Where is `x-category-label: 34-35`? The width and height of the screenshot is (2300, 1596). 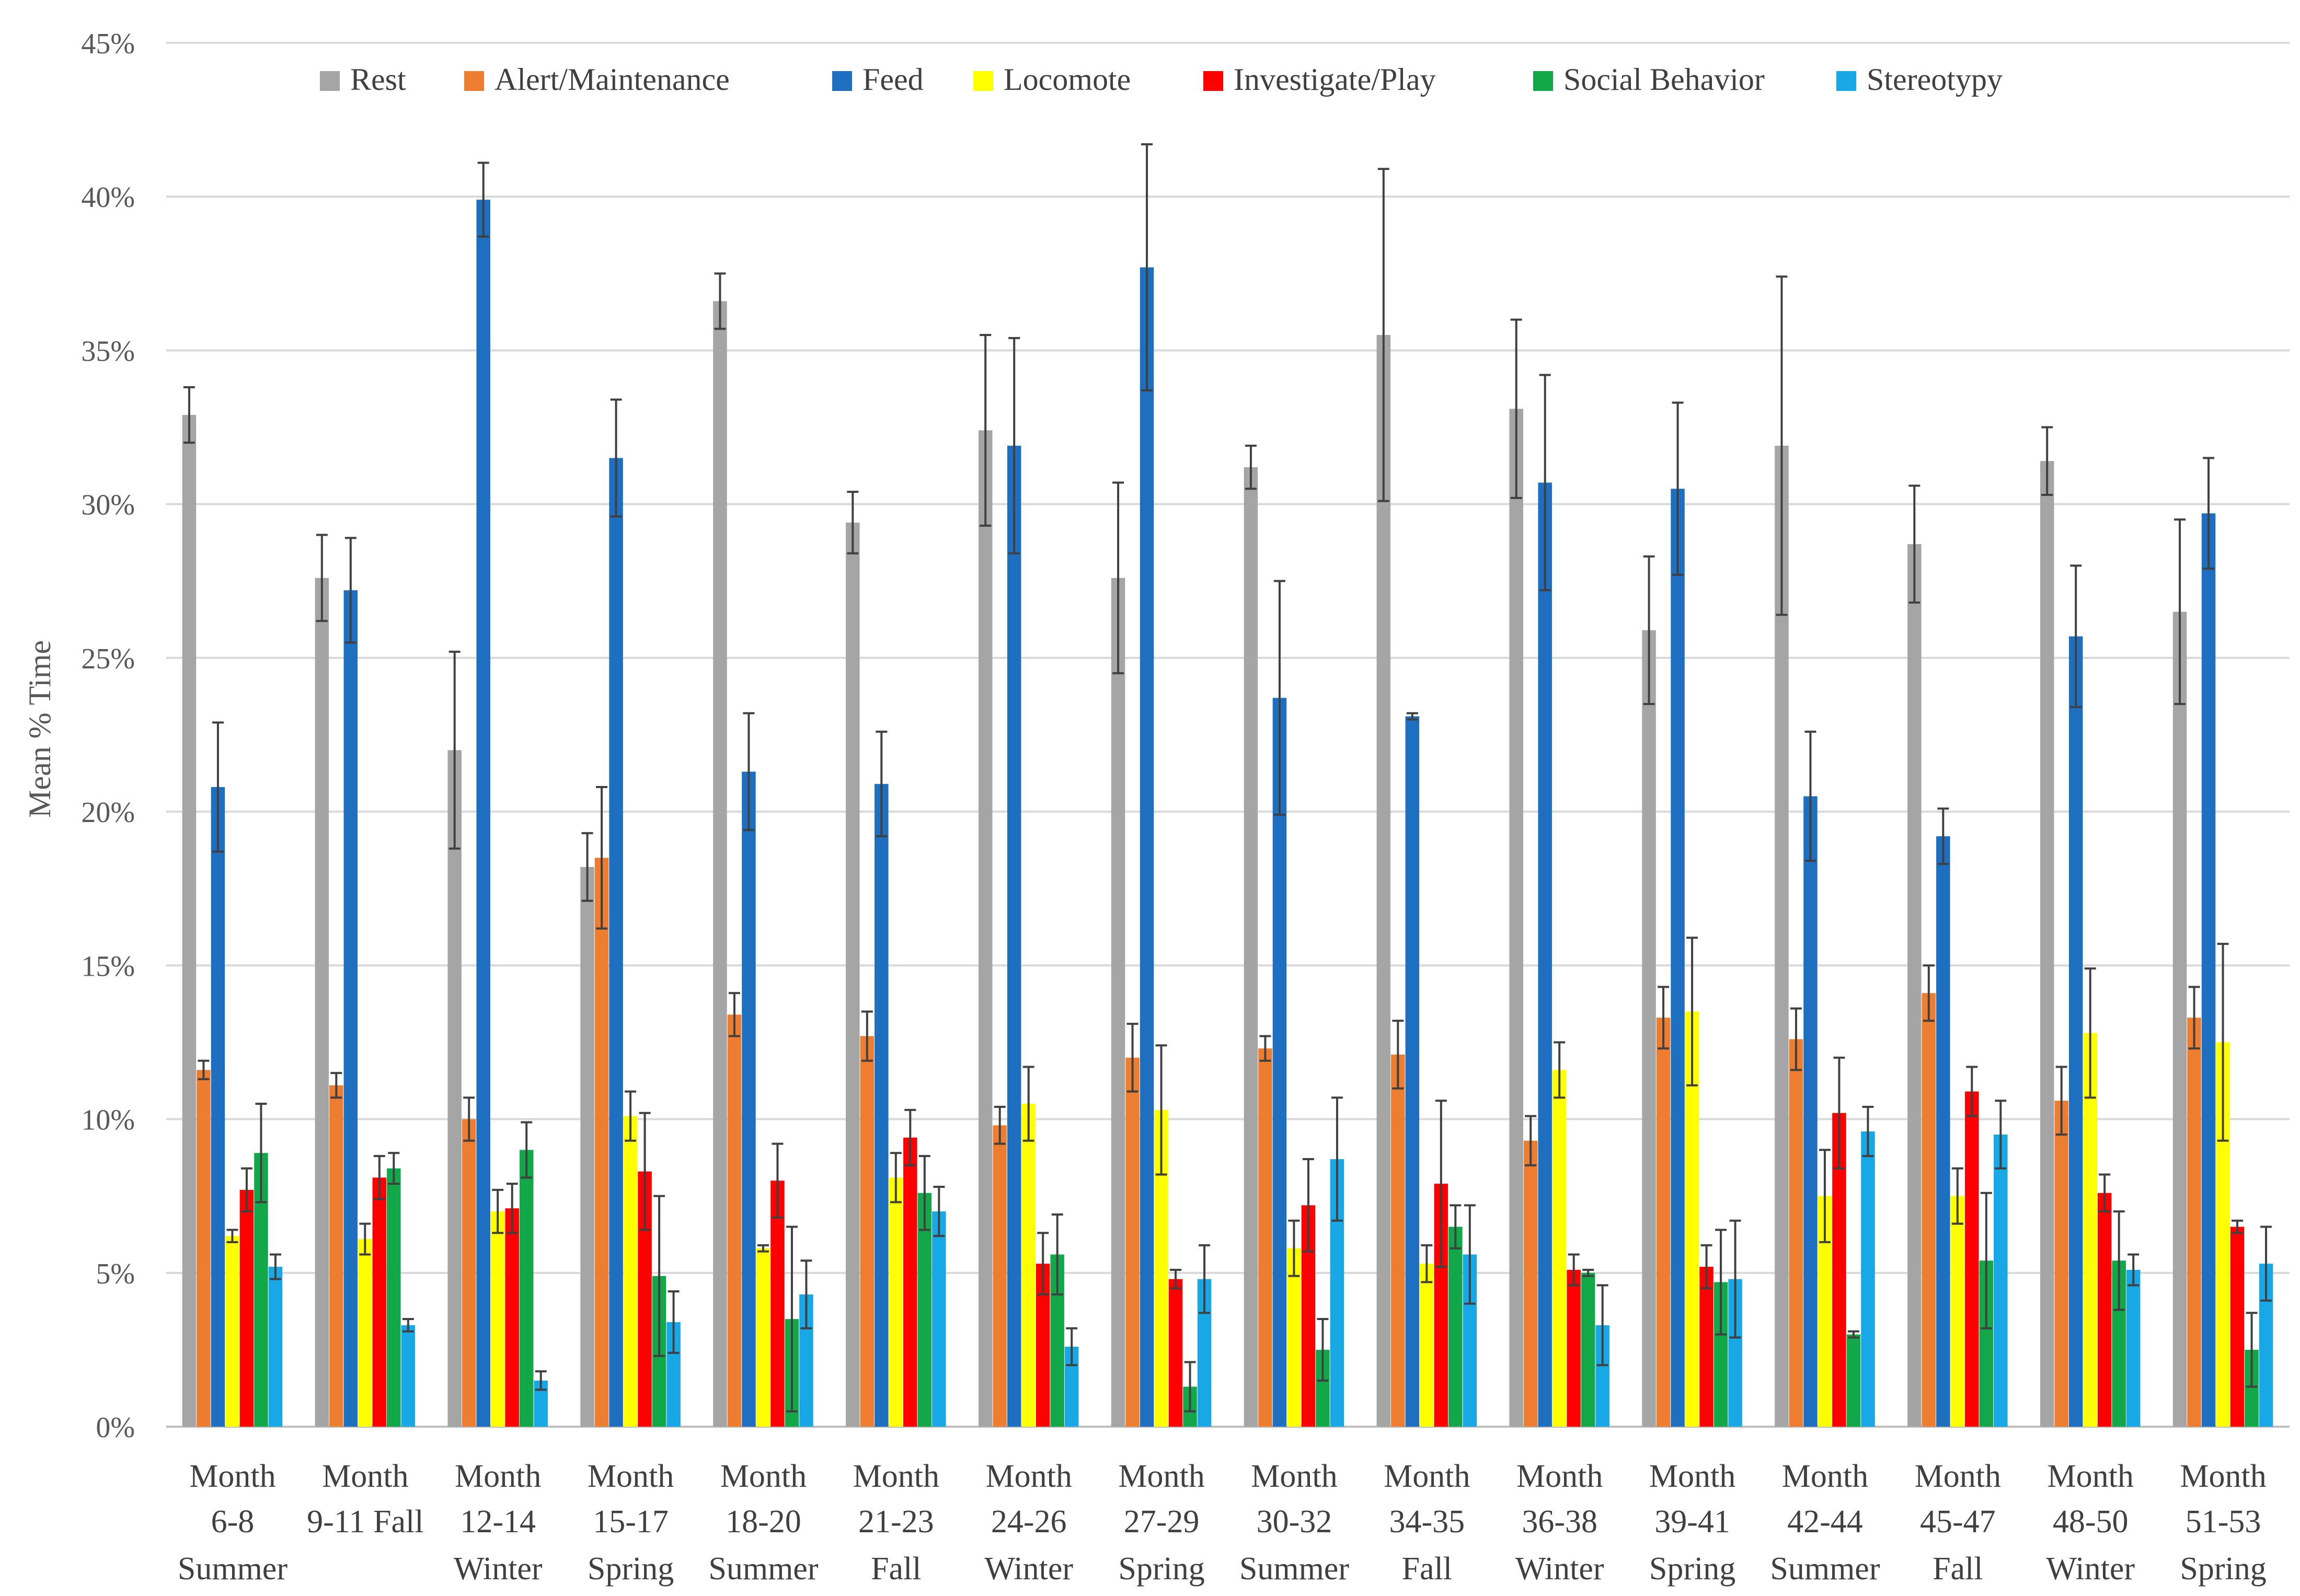 x-category-label: 34-35 is located at coordinates (1427, 1522).